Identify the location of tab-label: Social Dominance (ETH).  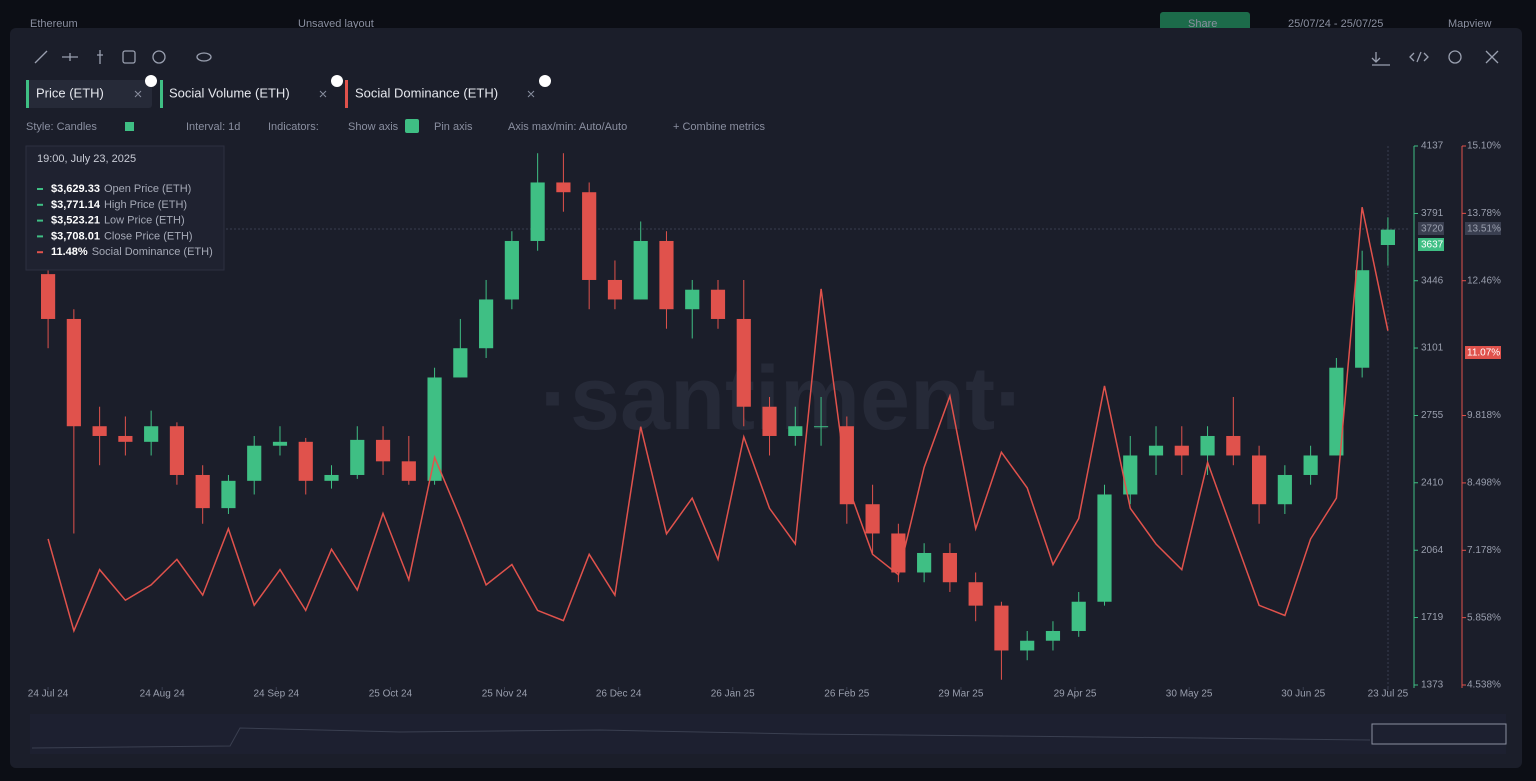
(426, 92).